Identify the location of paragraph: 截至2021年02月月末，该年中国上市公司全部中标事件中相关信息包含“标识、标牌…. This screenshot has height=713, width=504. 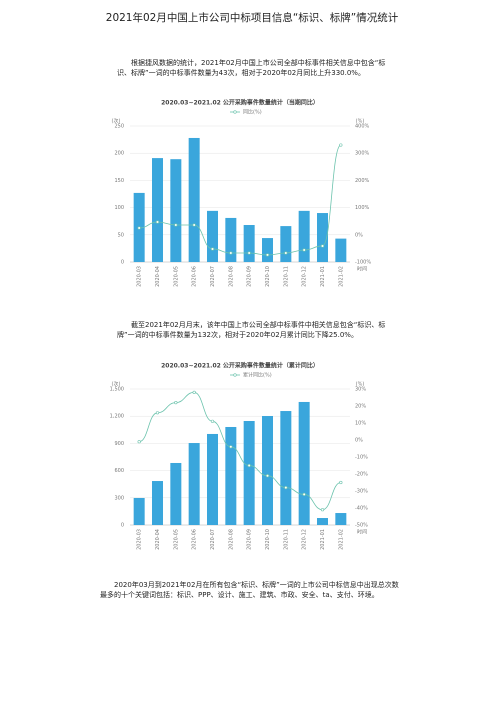
(251, 330).